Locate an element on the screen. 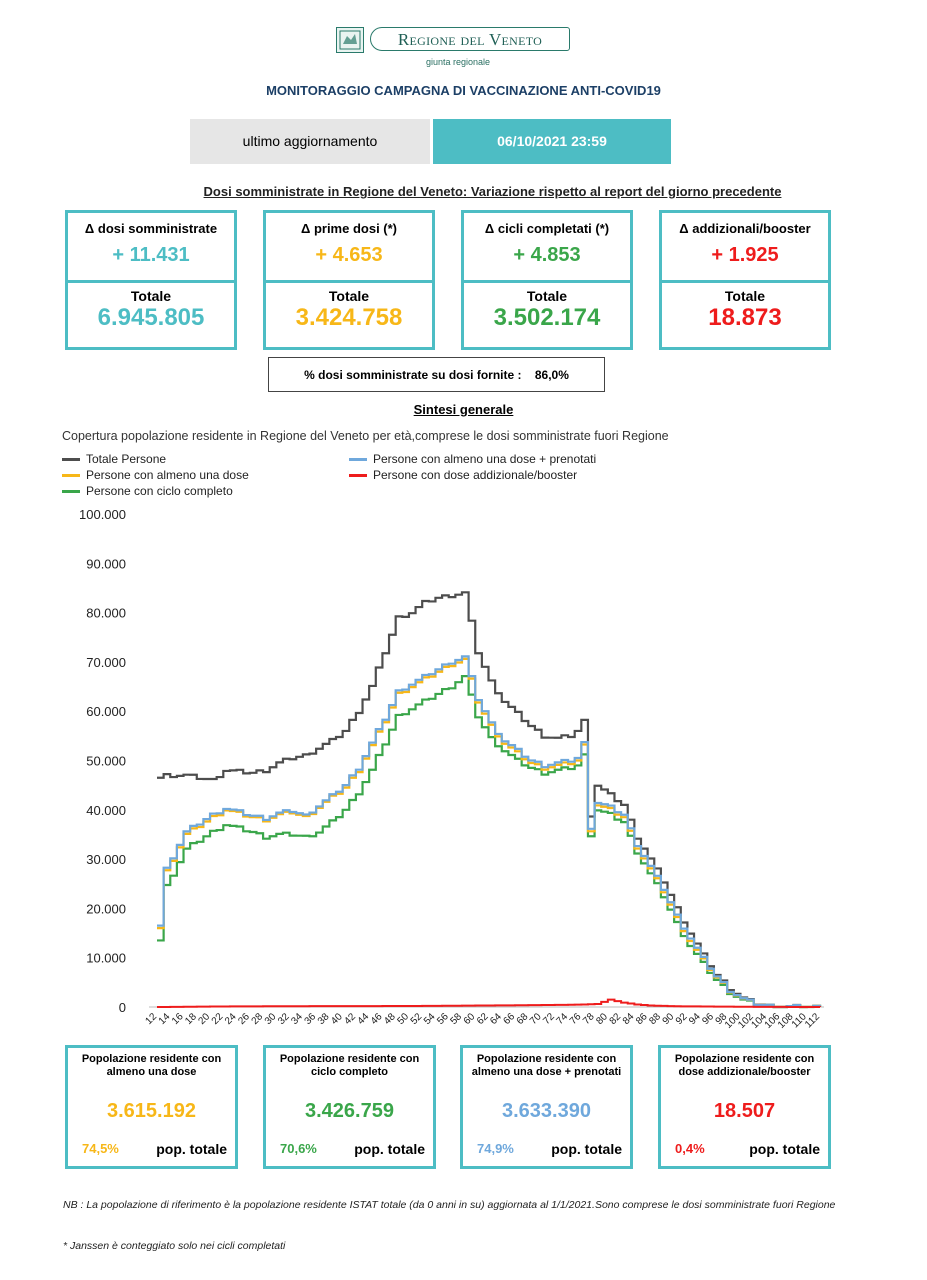 This screenshot has height=1280, width=927. logo-text: Regione del Veneto is located at coordinates (470, 39).